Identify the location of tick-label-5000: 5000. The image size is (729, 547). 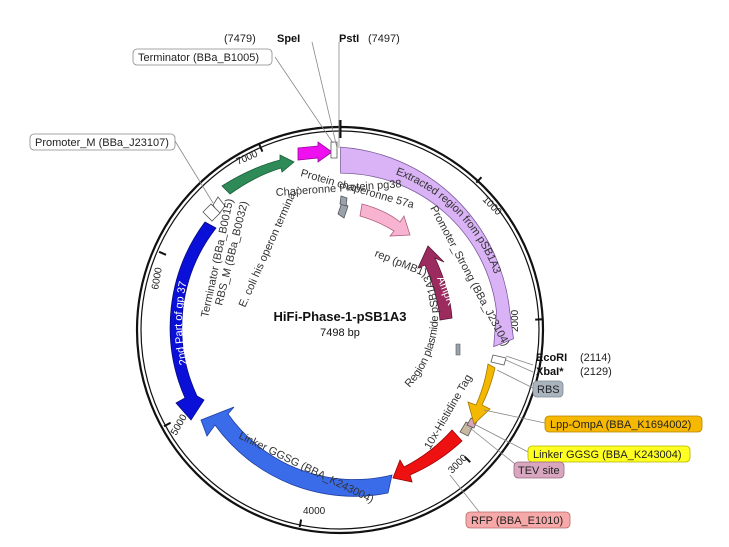
(179, 424).